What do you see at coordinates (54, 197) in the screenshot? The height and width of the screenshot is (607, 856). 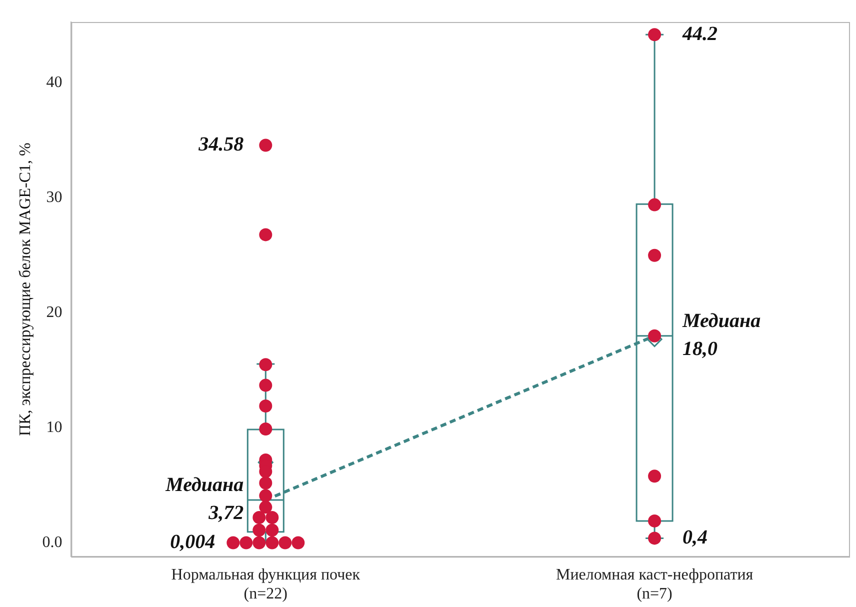 I see `y-tick-label: 30` at bounding box center [54, 197].